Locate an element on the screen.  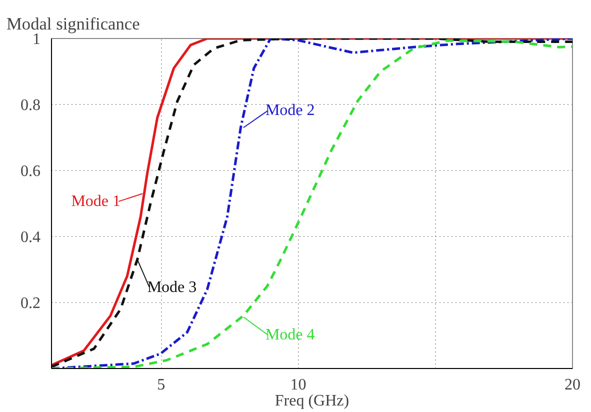
y-tick-label: 0.8 is located at coordinates (30, 105).